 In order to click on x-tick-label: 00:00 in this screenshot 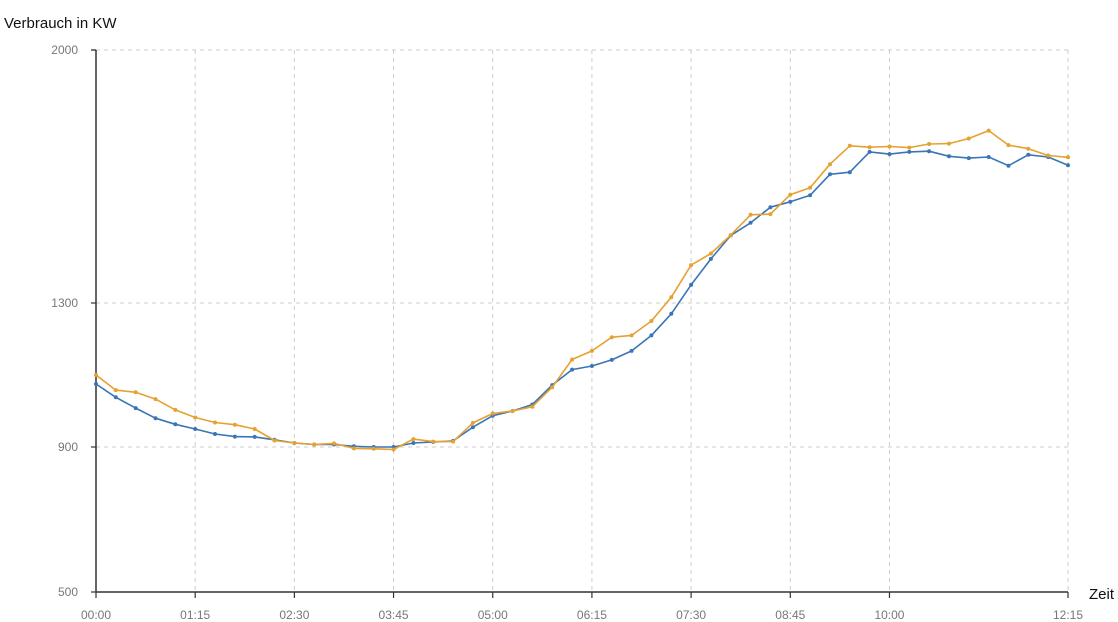, I will do `click(96, 615)`.